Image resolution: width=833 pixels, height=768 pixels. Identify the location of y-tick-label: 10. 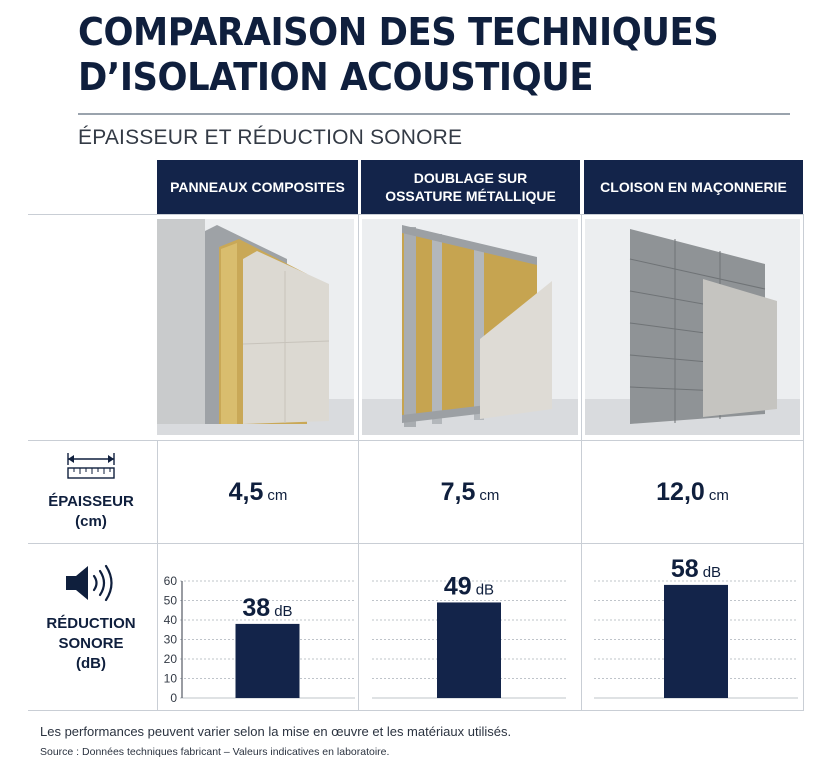
(171, 679).